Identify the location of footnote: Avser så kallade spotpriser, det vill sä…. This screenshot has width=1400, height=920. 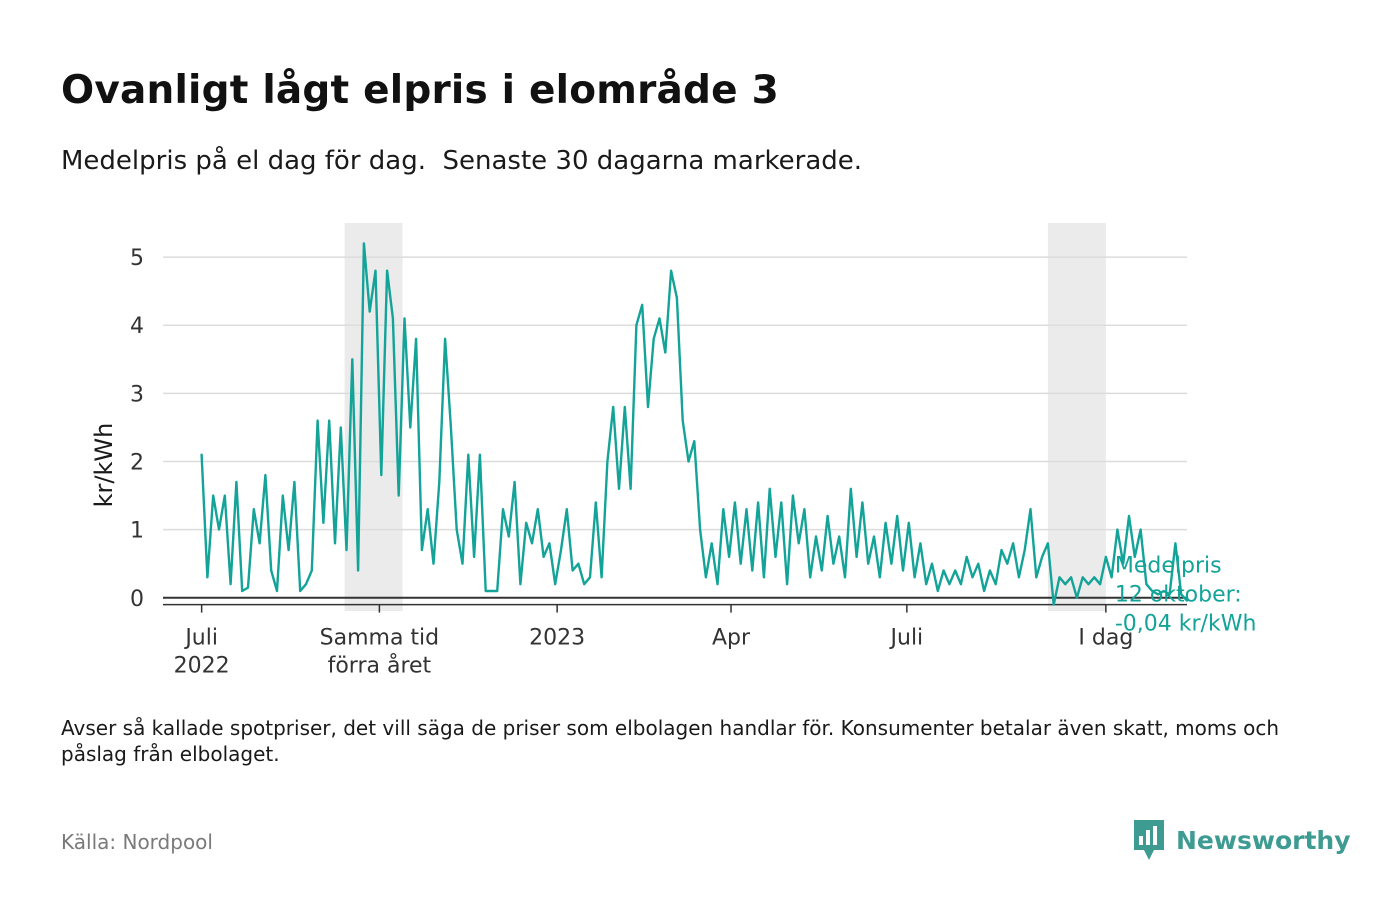
(670, 741).